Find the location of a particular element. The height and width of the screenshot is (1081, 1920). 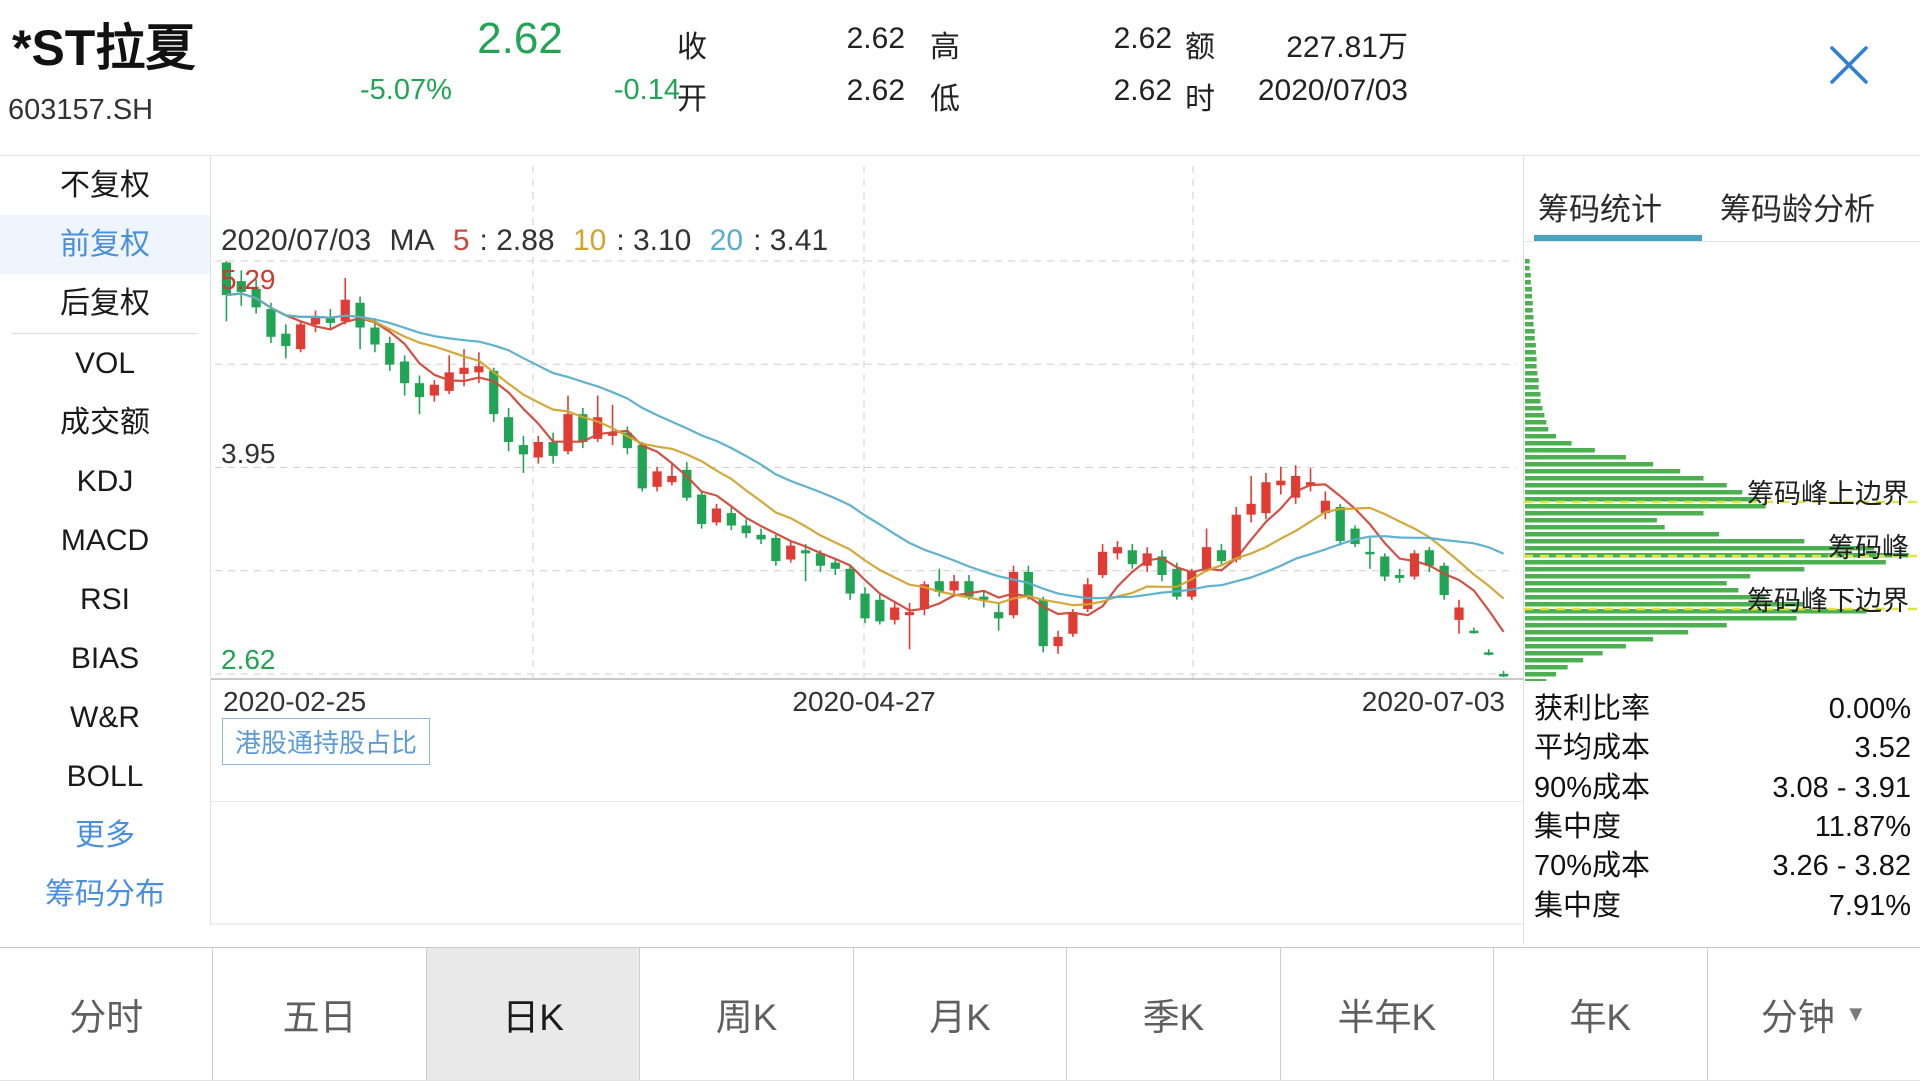

change-value: -0.14 is located at coordinates (646, 90).